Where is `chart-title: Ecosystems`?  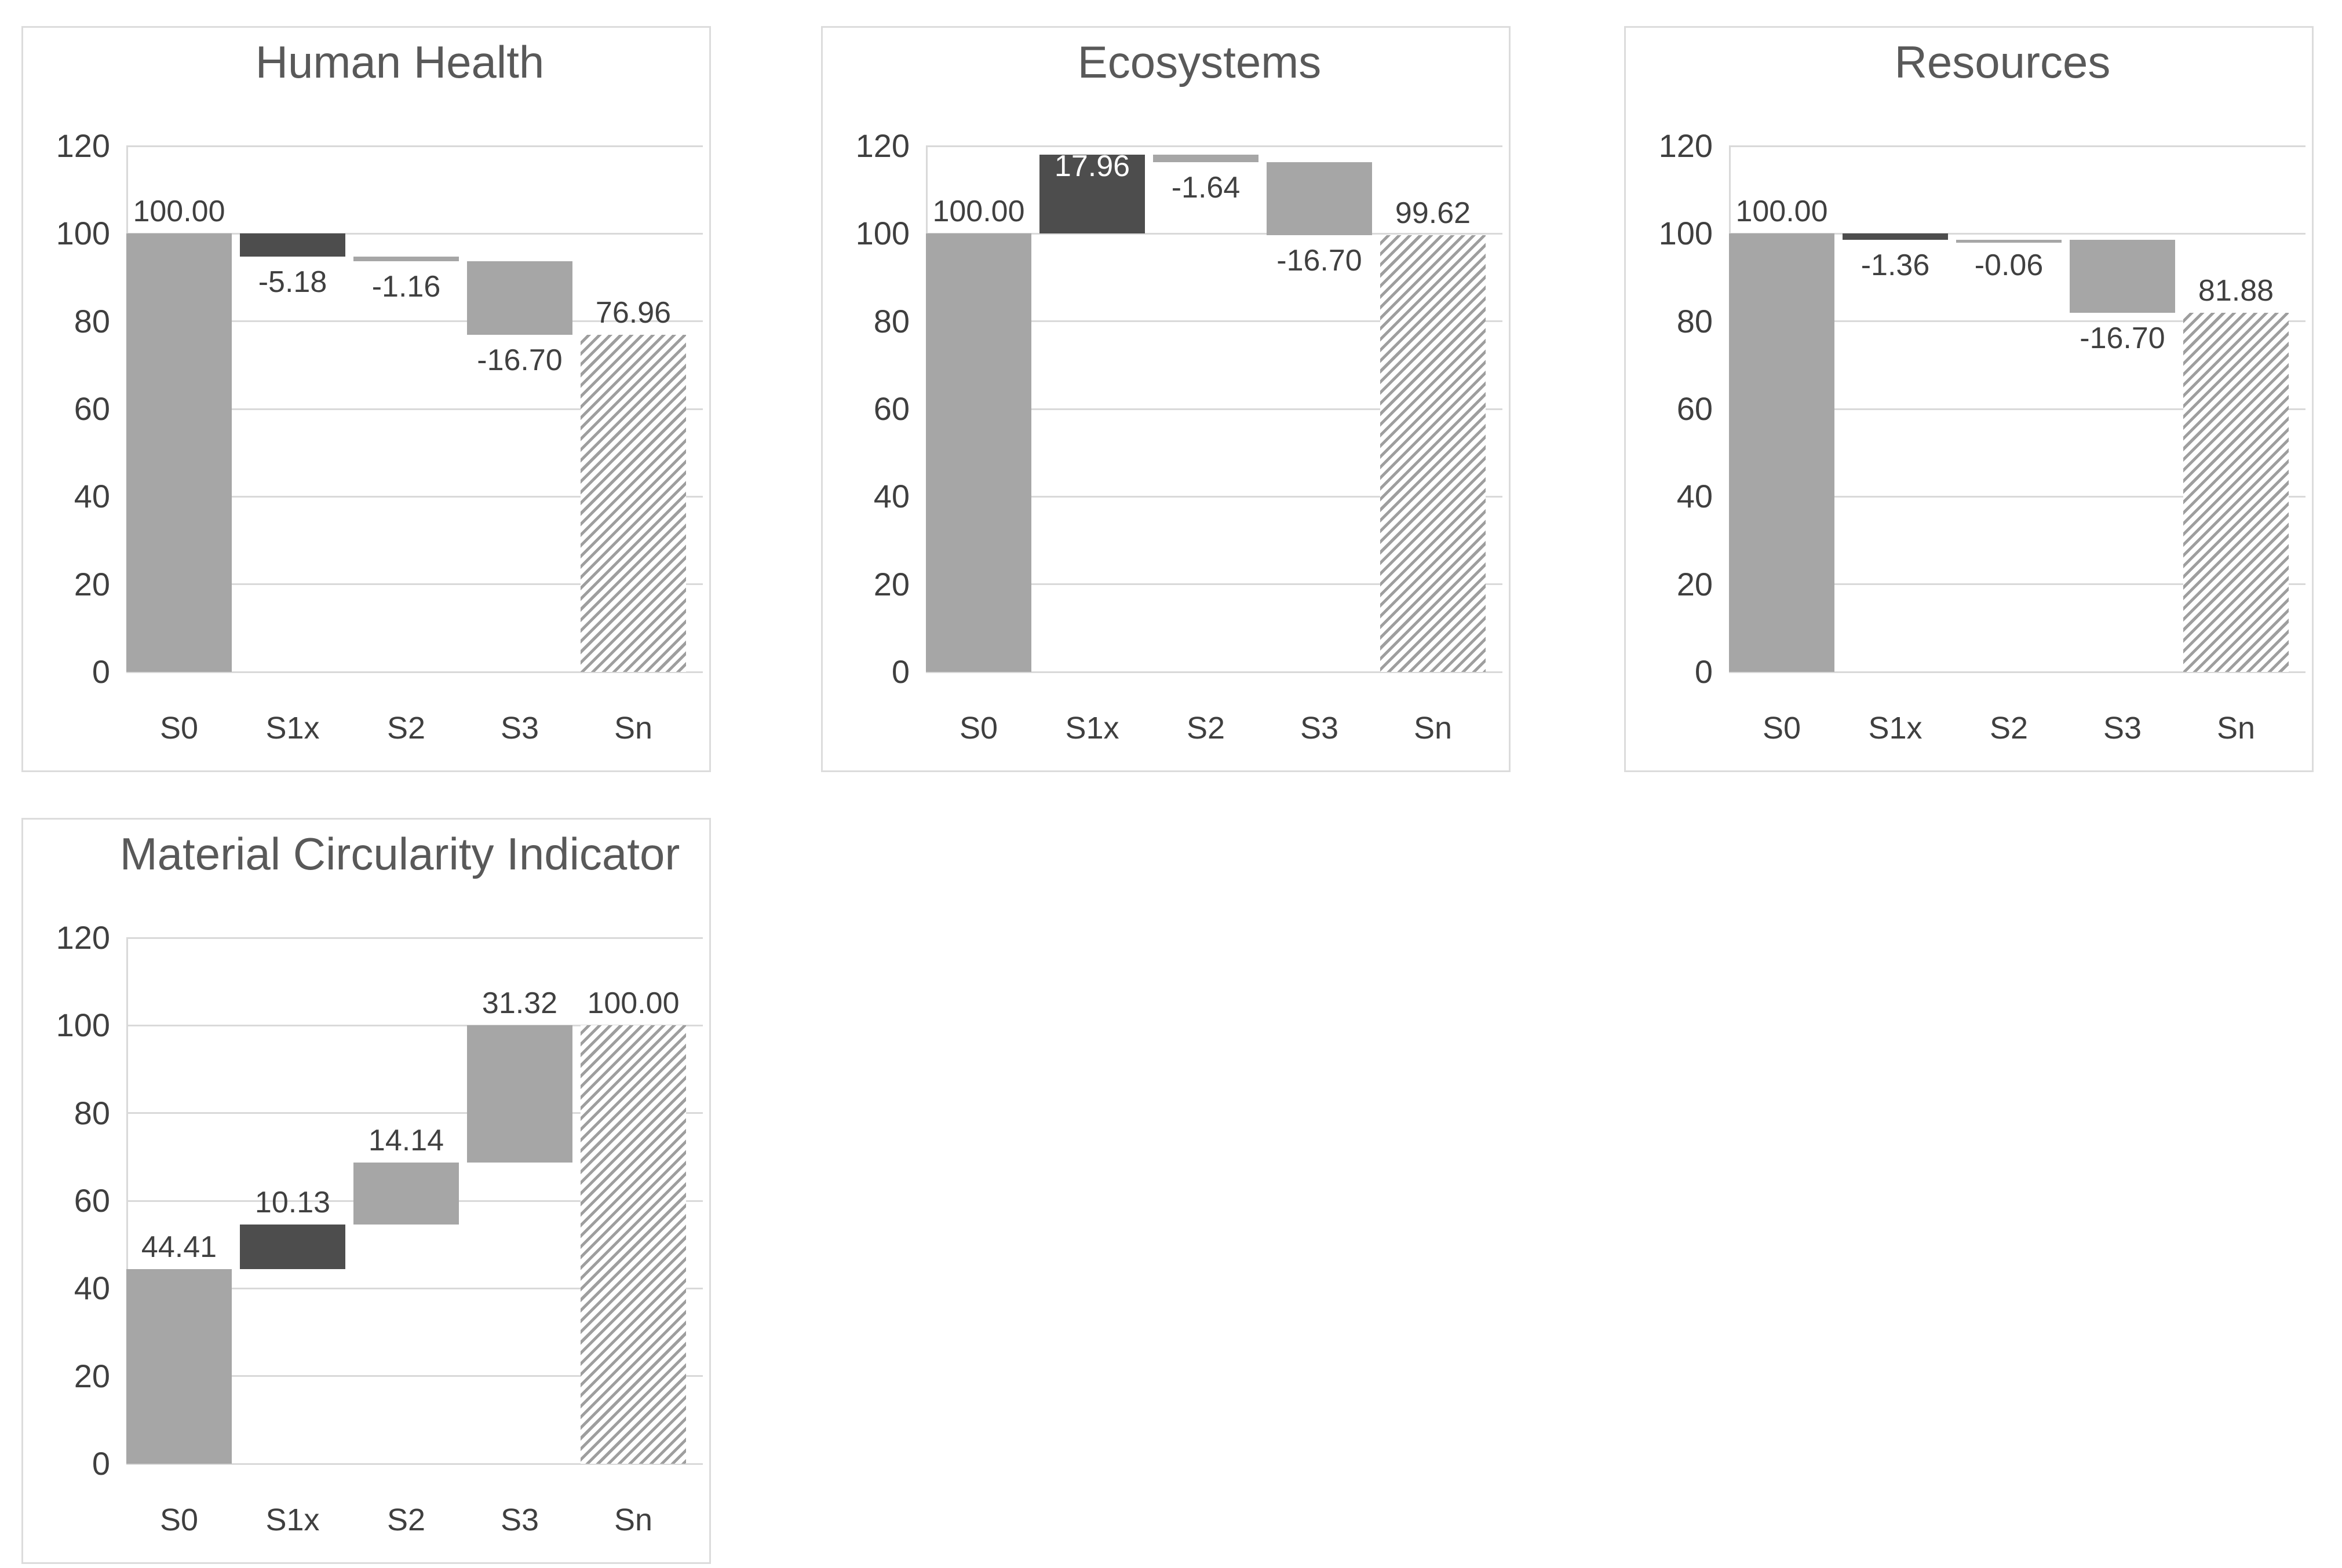
chart-title: Ecosystems is located at coordinates (1199, 62).